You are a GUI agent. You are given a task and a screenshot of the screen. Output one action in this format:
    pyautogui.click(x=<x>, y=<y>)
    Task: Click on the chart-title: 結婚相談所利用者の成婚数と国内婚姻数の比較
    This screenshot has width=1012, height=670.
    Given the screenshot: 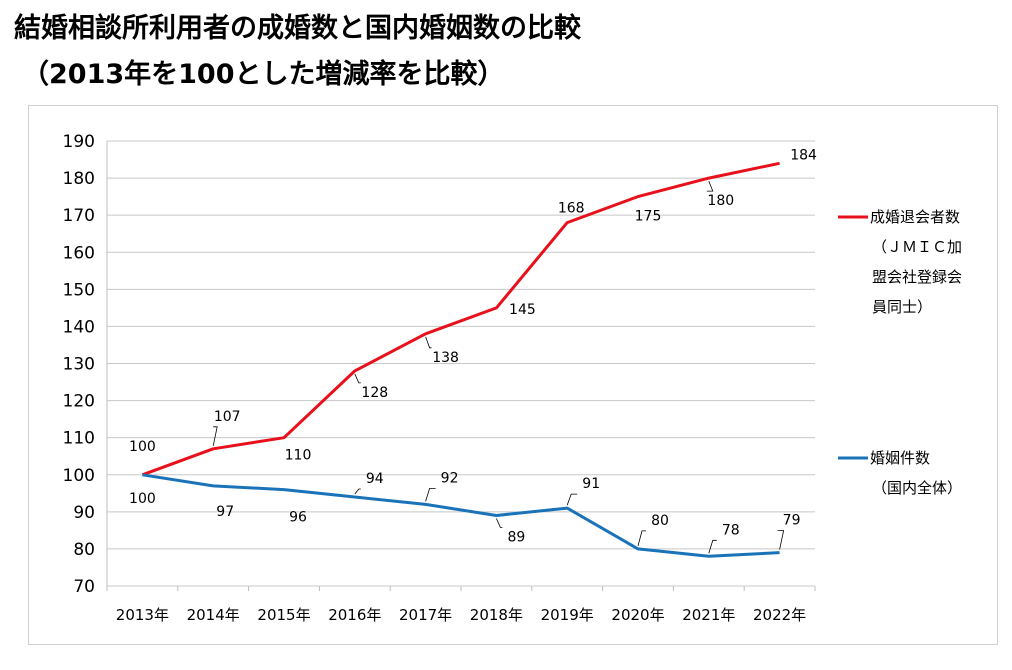 What is the action you would take?
    pyautogui.click(x=297, y=28)
    